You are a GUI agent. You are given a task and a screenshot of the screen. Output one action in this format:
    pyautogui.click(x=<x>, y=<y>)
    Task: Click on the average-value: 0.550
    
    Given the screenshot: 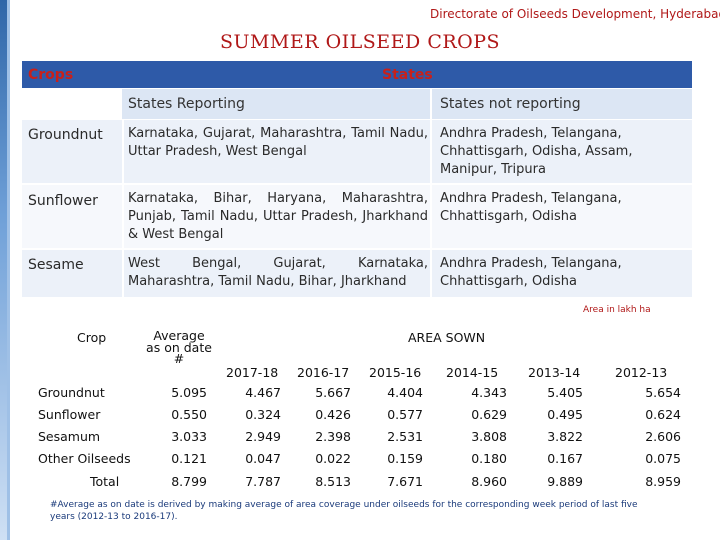 What is the action you would take?
    pyautogui.click(x=189, y=414)
    